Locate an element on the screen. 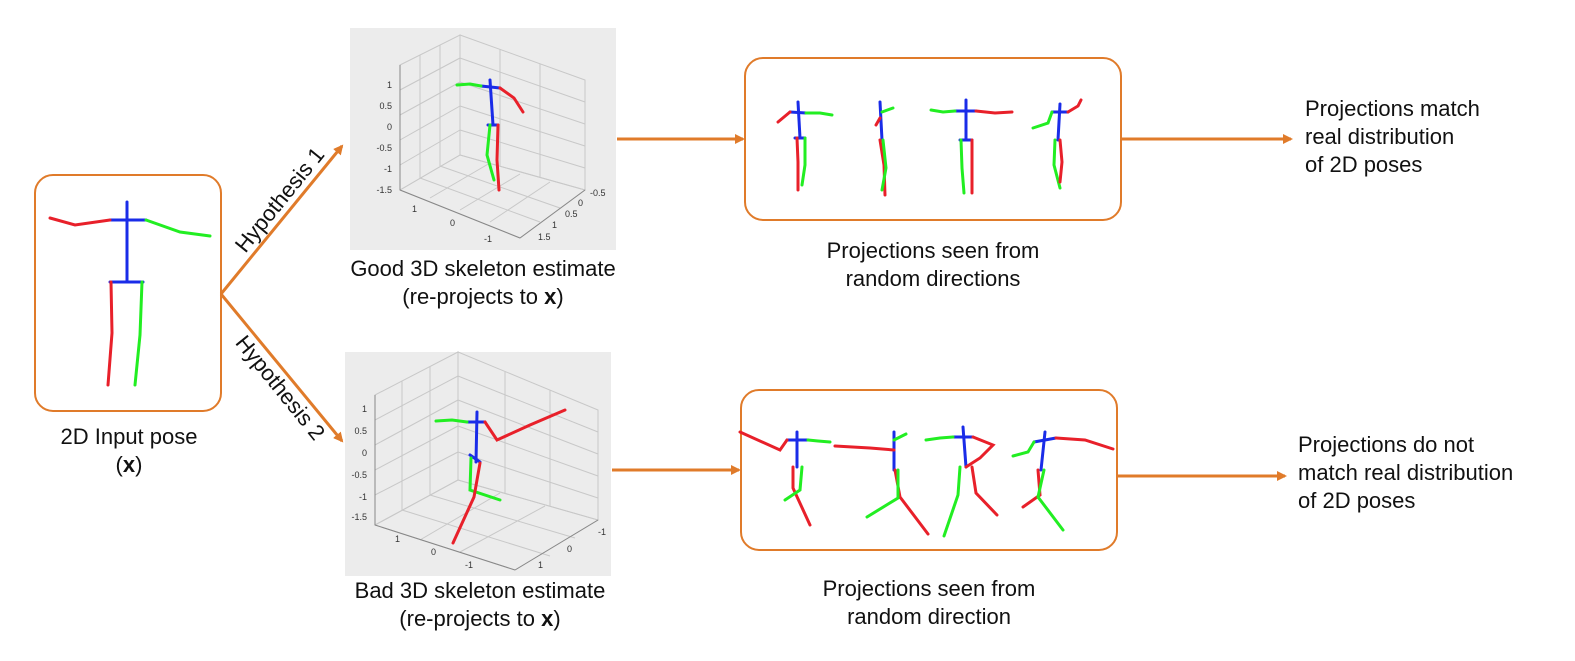  good-3d-x-ticks: 1 0 -1 is located at coordinates (452, 224).